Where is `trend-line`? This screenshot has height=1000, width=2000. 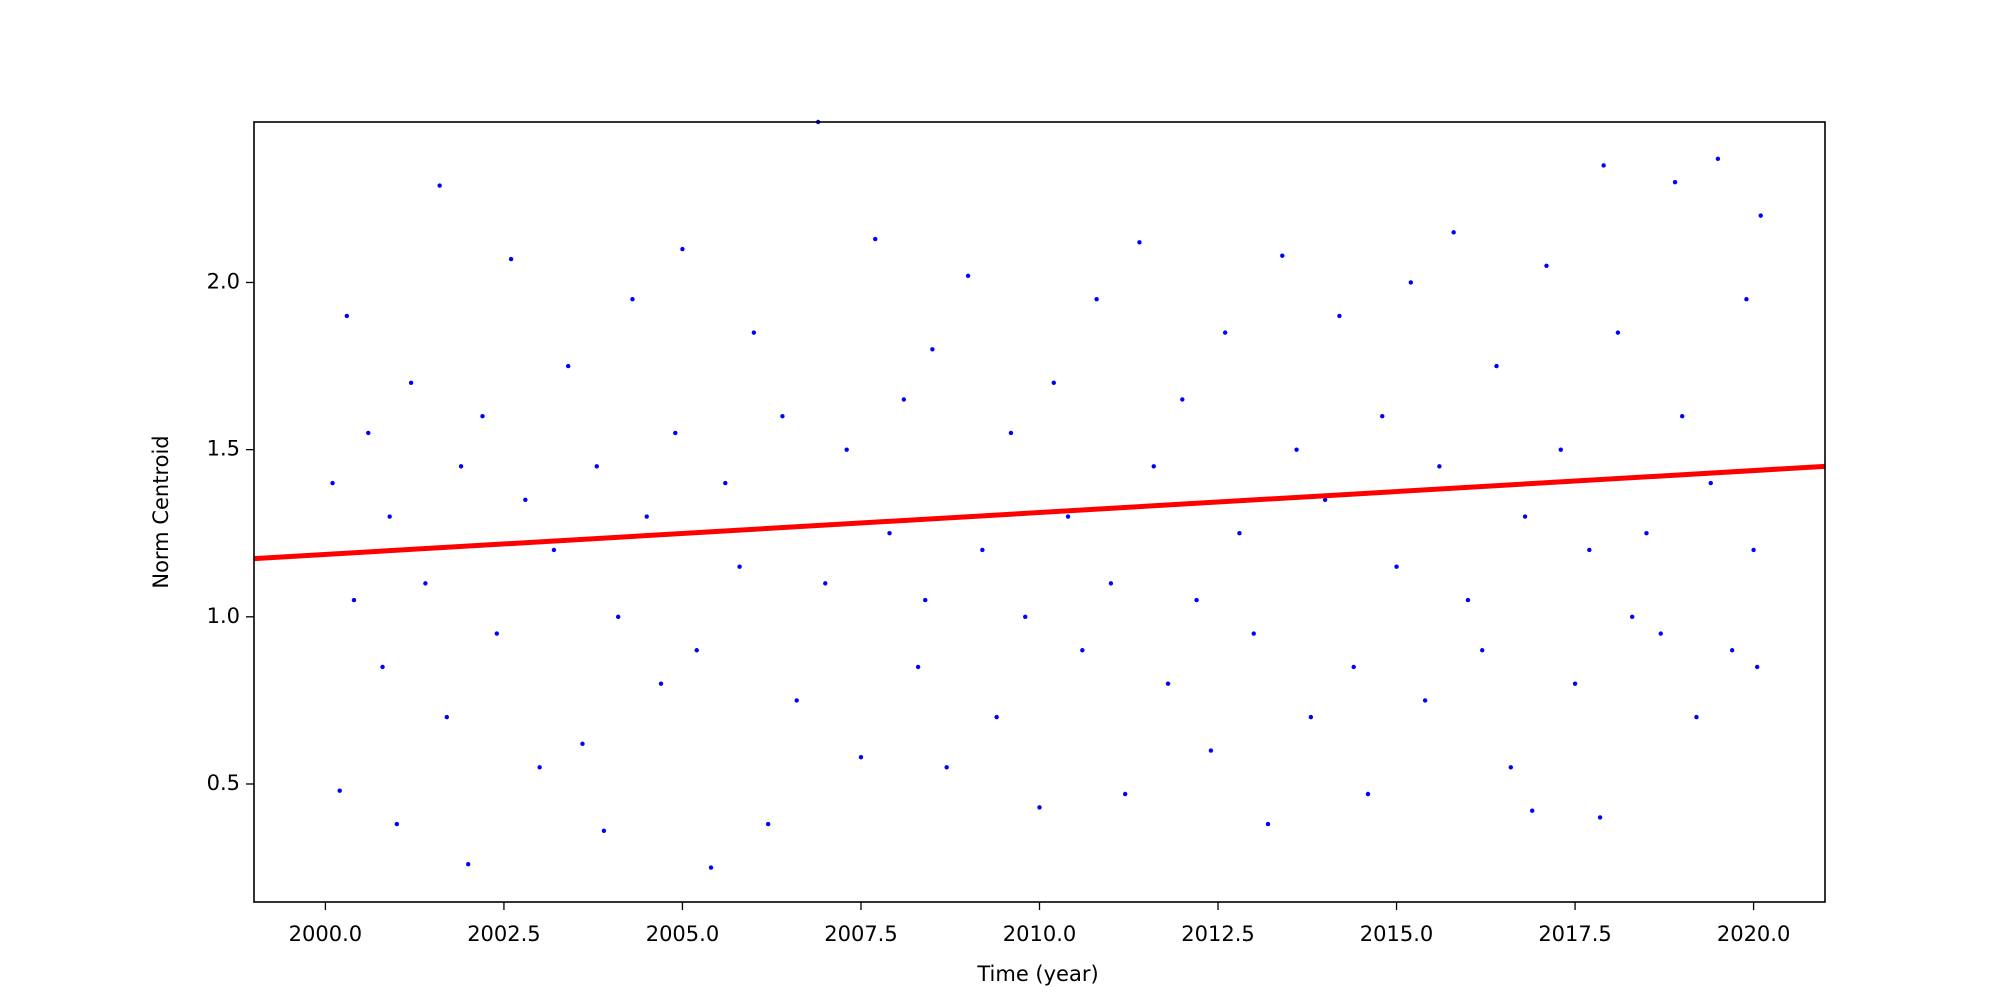 trend-line is located at coordinates (1039, 512).